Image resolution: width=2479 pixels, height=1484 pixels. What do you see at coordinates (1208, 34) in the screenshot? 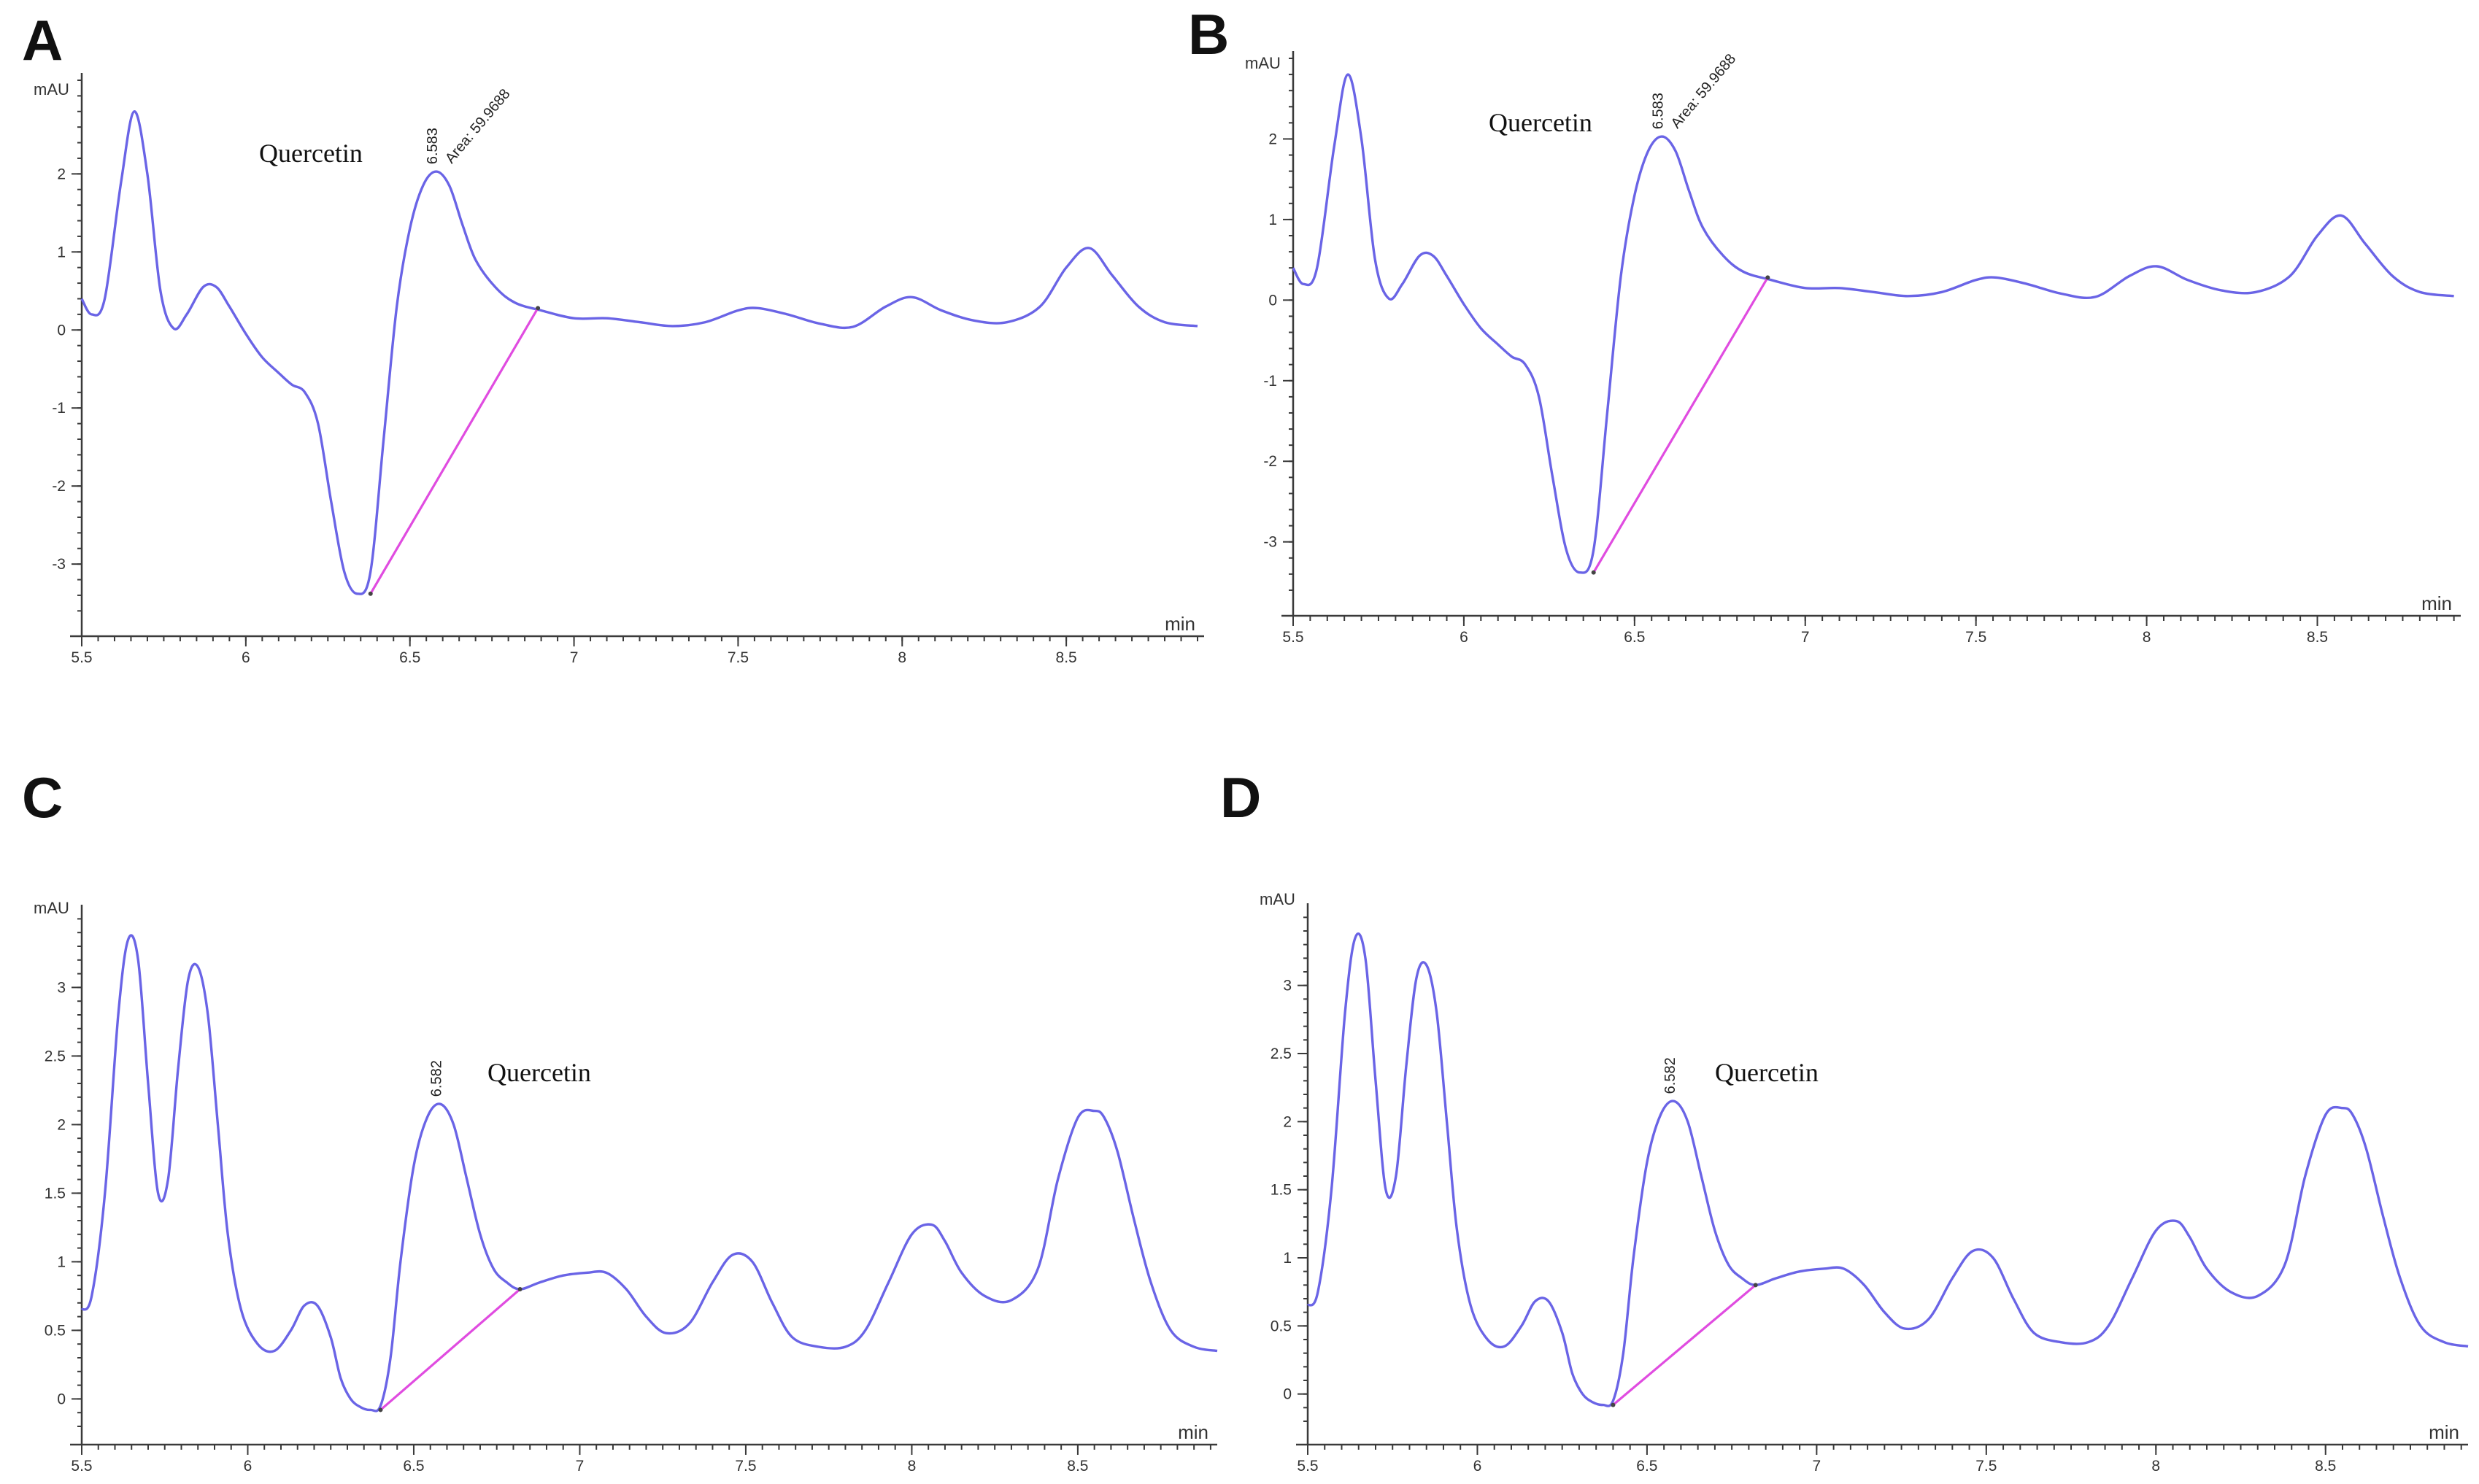
I see `panel-letter: B` at bounding box center [1208, 34].